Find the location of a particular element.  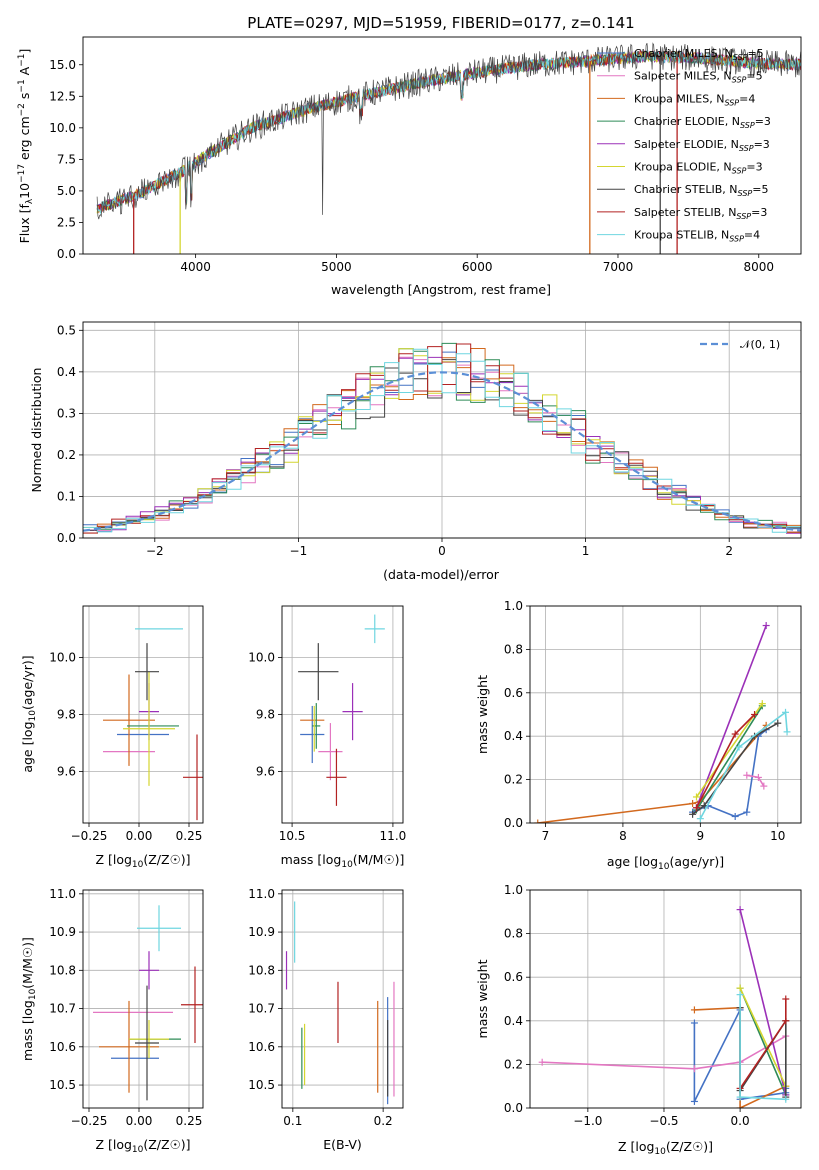

errorbar-points is located at coordinates (340, 1003).